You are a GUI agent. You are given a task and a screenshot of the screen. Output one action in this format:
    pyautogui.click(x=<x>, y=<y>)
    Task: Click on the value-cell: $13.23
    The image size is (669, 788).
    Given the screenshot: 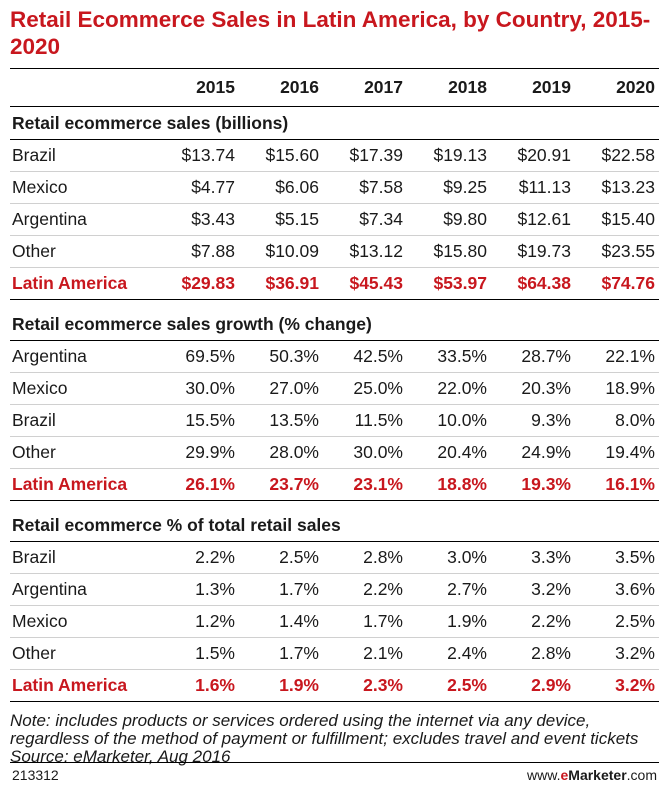 What is the action you would take?
    pyautogui.click(x=617, y=187)
    